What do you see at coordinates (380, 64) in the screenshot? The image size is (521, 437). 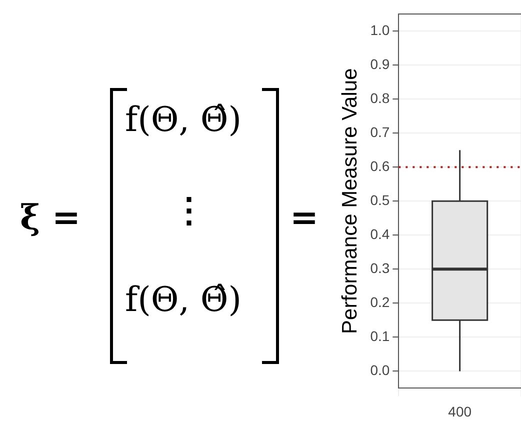 I see `y-tick-label: 0.9` at bounding box center [380, 64].